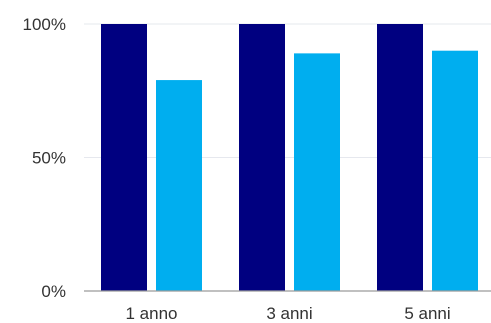  I want to click on bar-series-1-3-anni, so click(262, 157).